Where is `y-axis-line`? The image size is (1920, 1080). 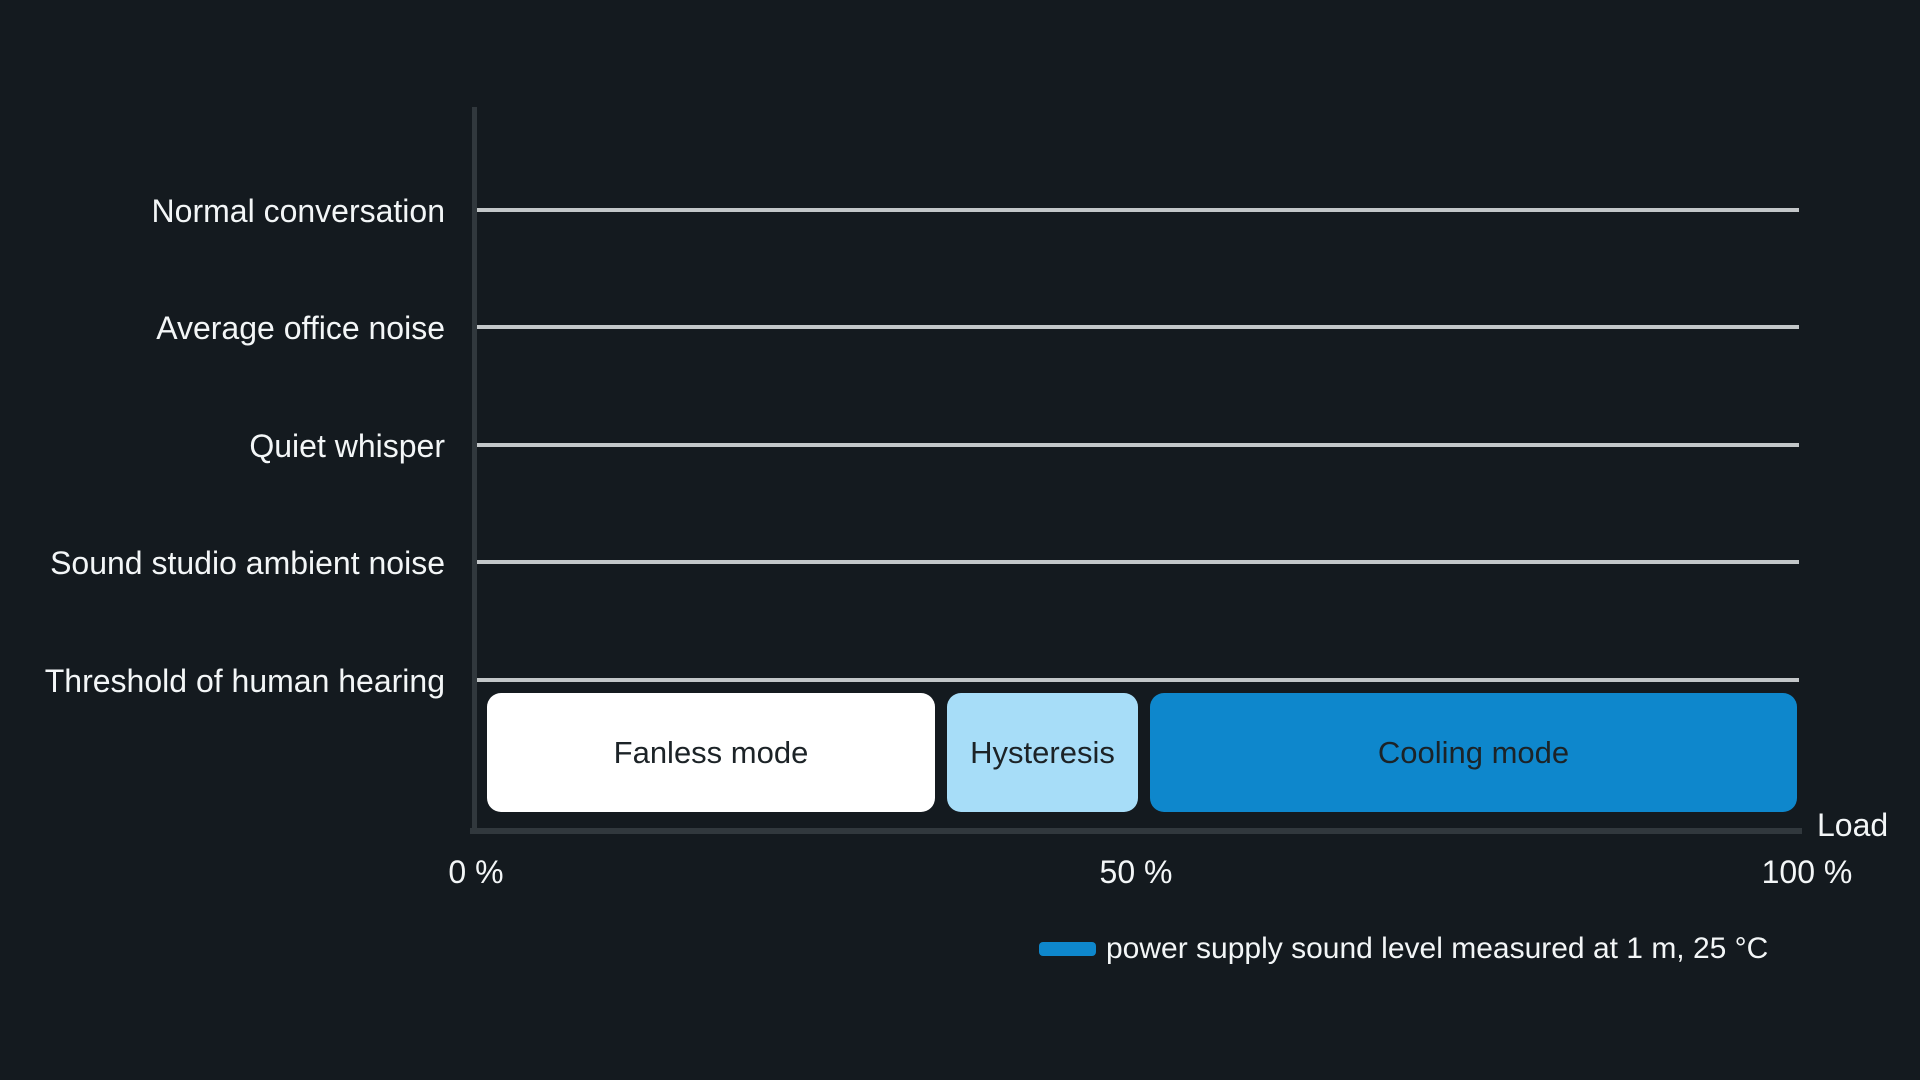
y-axis-line is located at coordinates (474, 470).